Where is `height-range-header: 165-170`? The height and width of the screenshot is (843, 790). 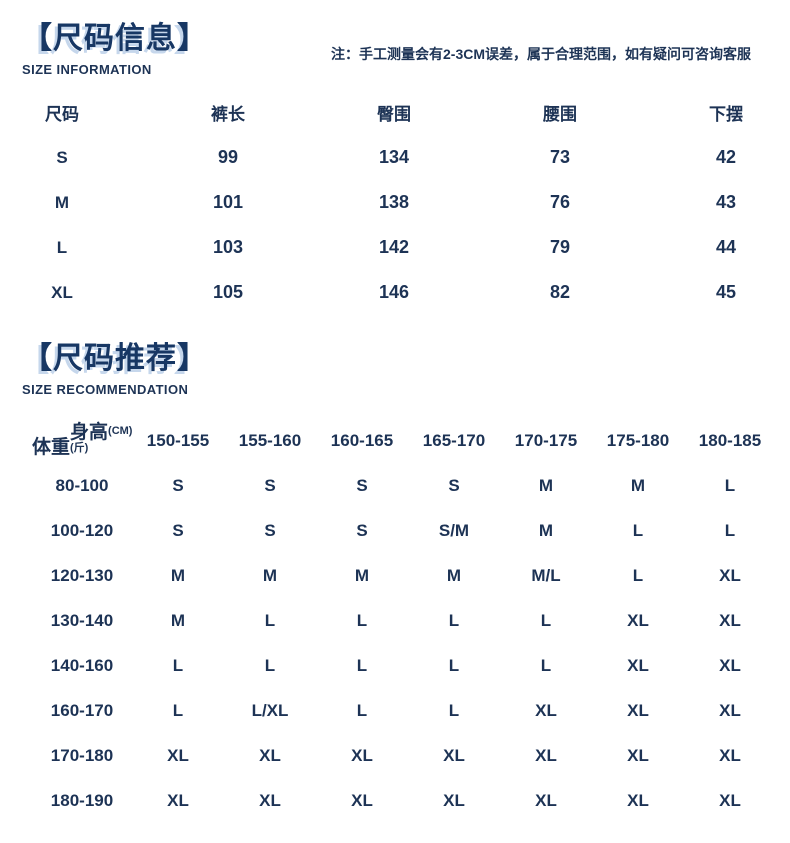
height-range-header: 165-170 is located at coordinates (454, 440).